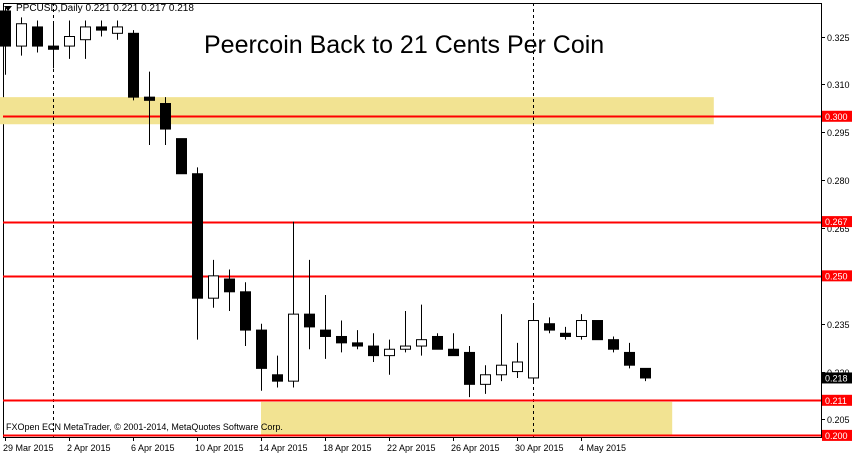 This screenshot has height=455, width=860. What do you see at coordinates (153, 448) in the screenshot?
I see `x-tick-label: 6 Apr 2015` at bounding box center [153, 448].